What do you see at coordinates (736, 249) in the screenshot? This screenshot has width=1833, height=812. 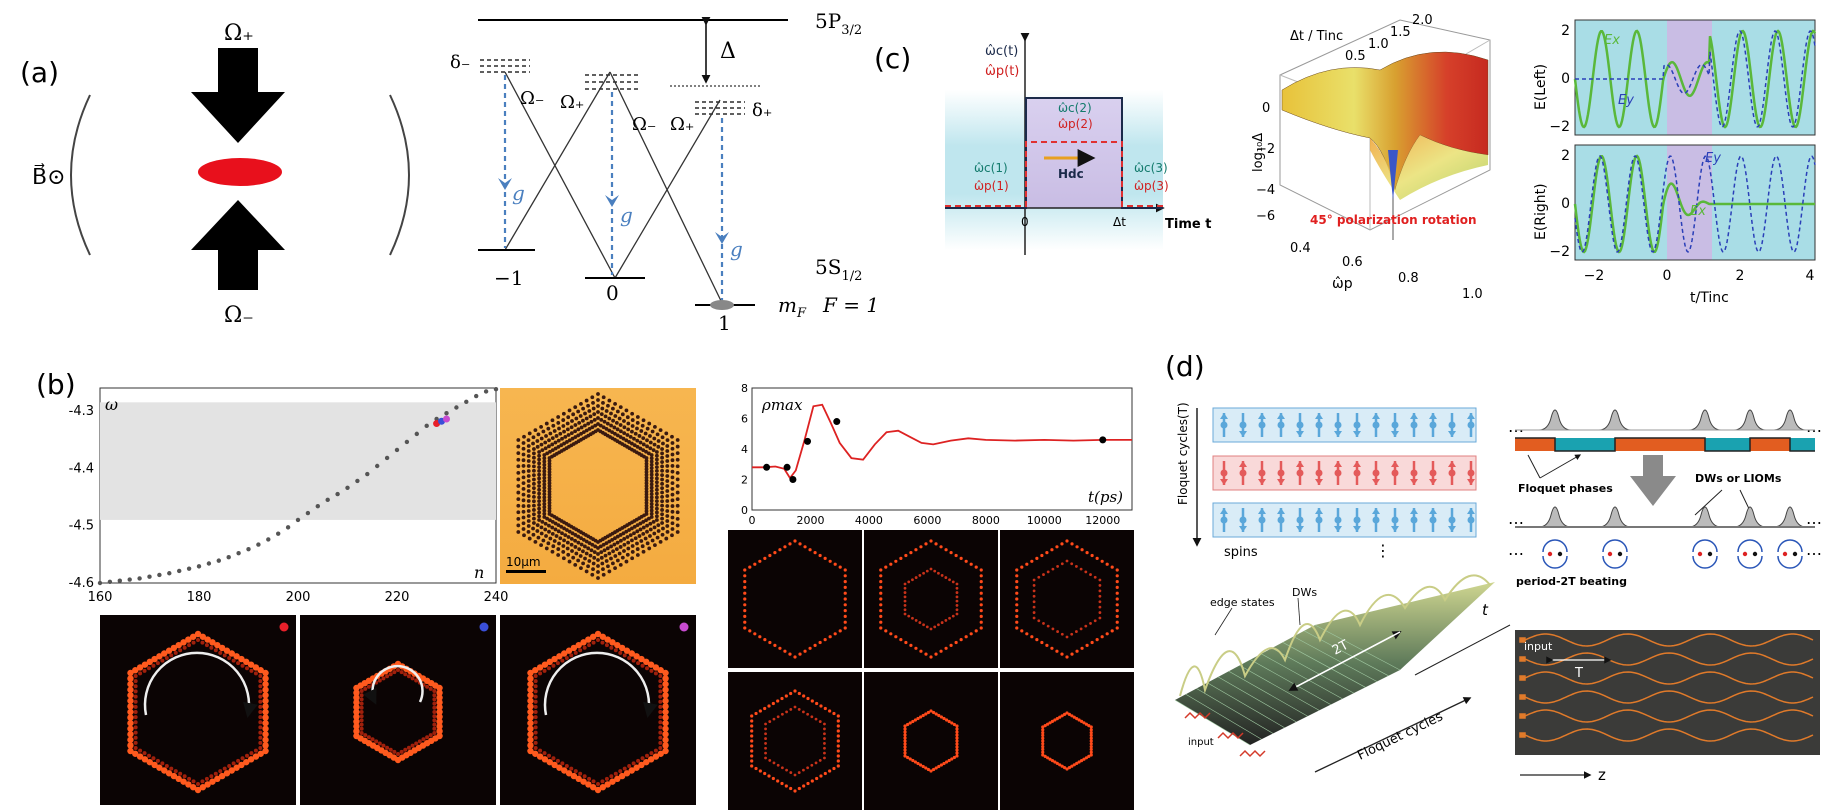 I see `g-label-3: g` at bounding box center [736, 249].